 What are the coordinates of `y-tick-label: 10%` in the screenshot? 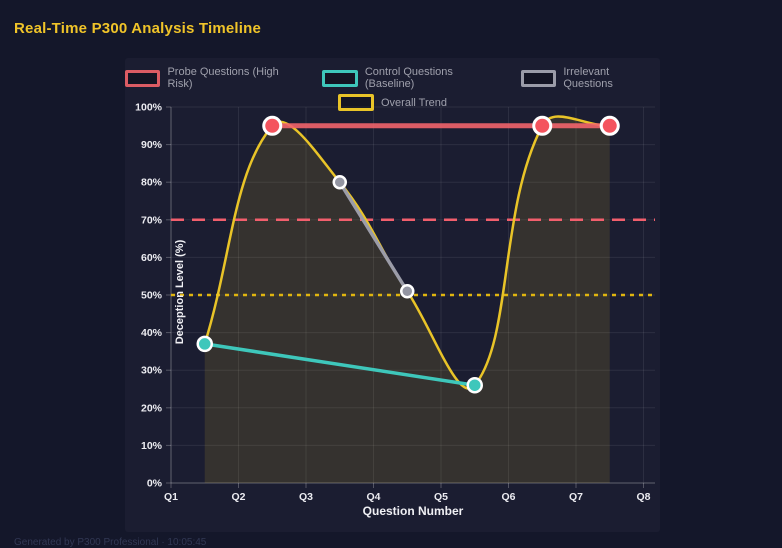 It's located at (152, 446).